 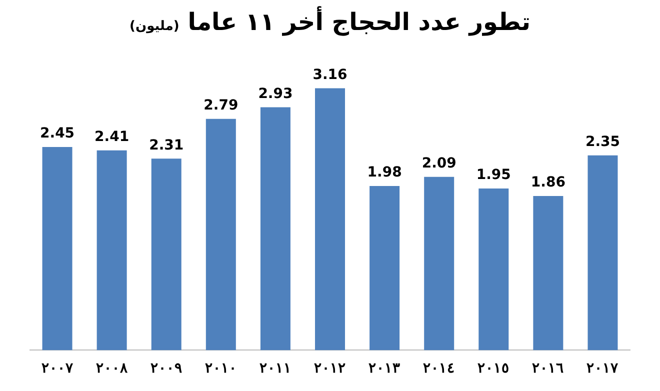 I want to click on x-tick-label: ٢٠١١, so click(x=275, y=367).